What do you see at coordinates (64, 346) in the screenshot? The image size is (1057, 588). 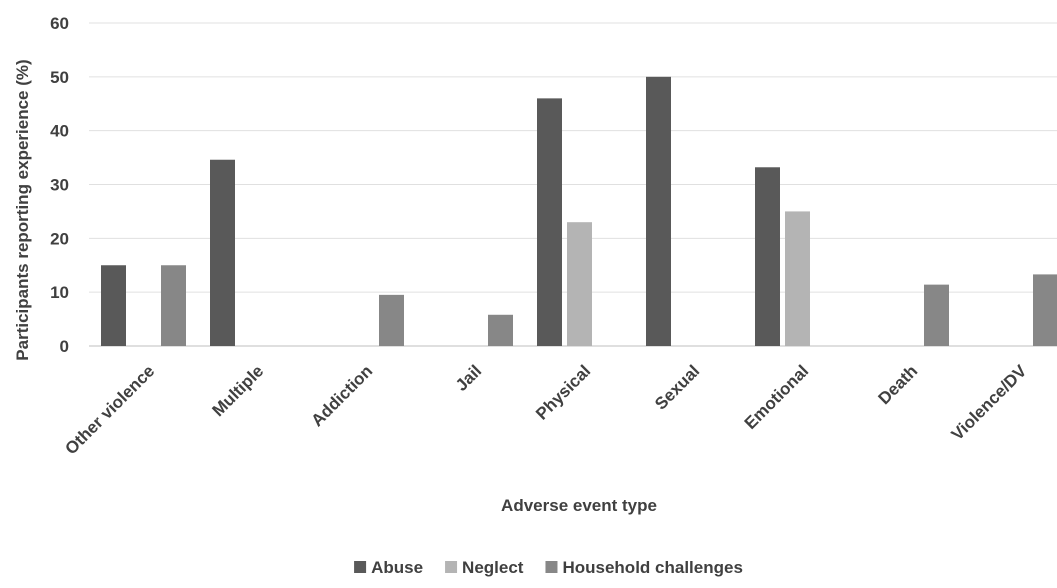 I see `y-tick-label: 0` at bounding box center [64, 346].